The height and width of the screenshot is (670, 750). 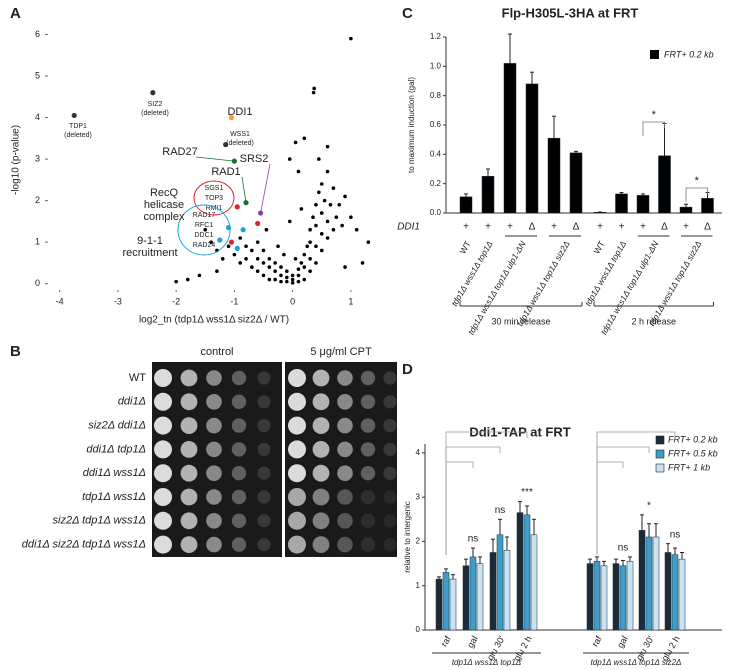 I want to click on group-circle, so click(x=204, y=230).